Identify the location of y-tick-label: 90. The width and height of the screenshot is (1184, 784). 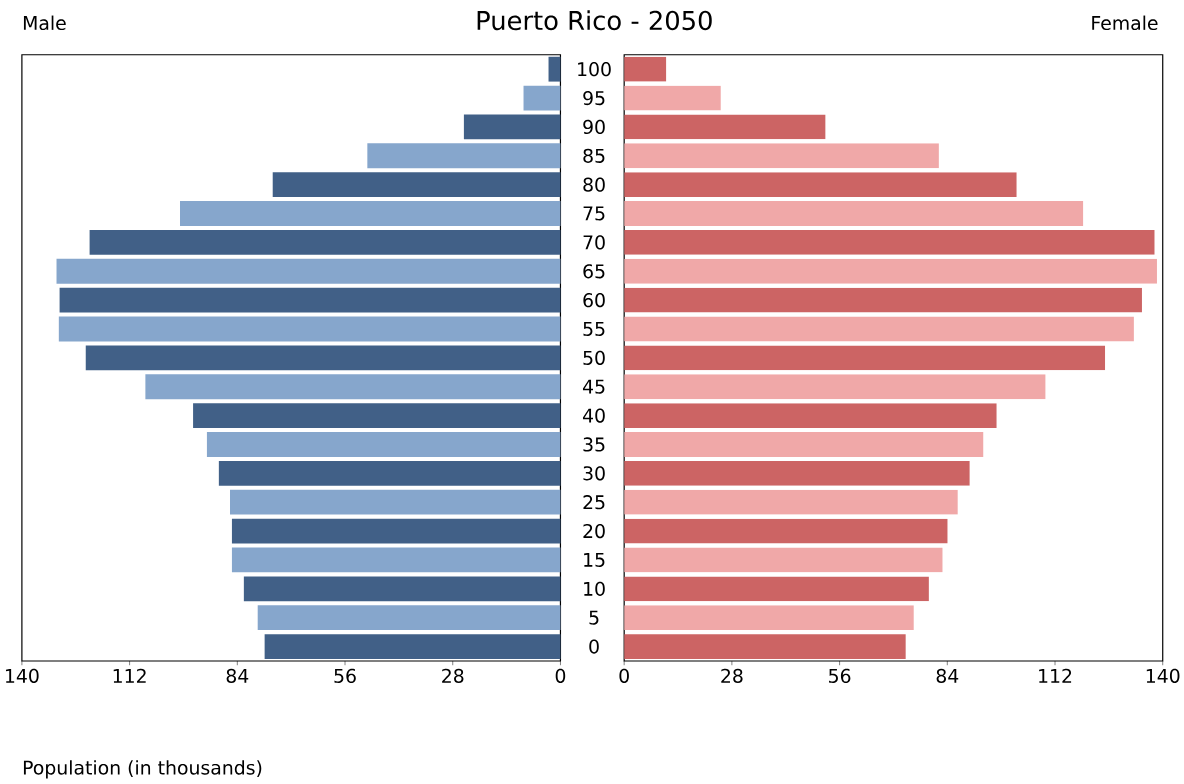
(594, 126).